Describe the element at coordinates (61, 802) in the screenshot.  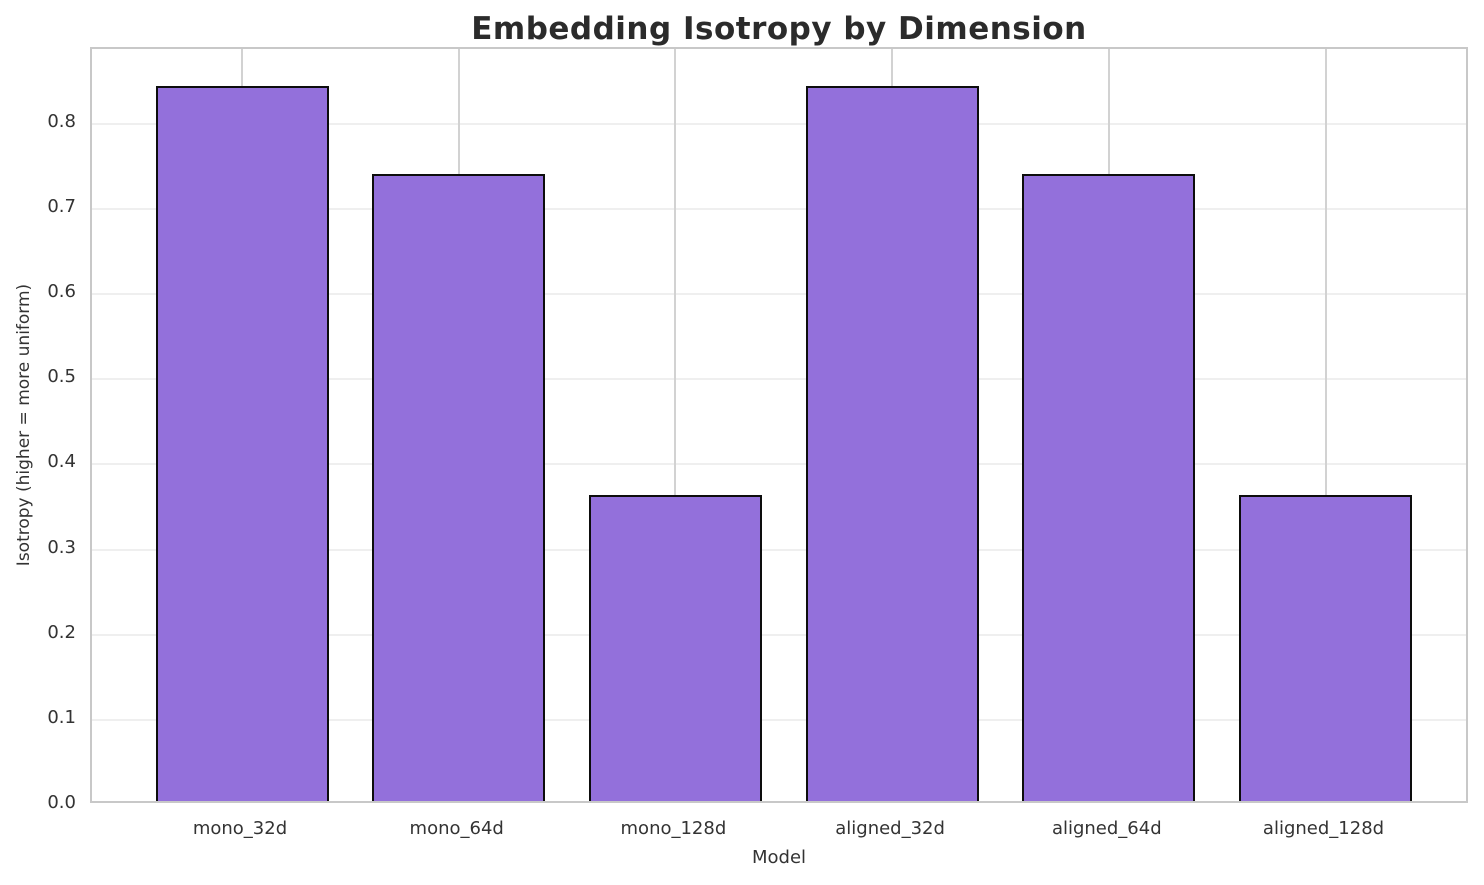
I see `y-tick-label: 0.0` at that location.